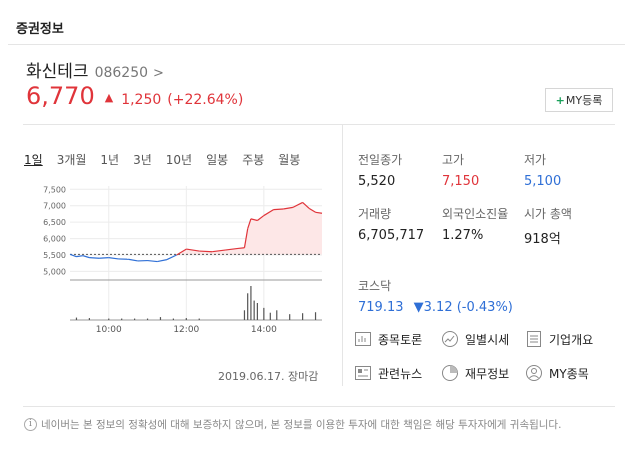  Describe the element at coordinates (179, 160) in the screenshot. I see `period-tab: 10년` at that location.